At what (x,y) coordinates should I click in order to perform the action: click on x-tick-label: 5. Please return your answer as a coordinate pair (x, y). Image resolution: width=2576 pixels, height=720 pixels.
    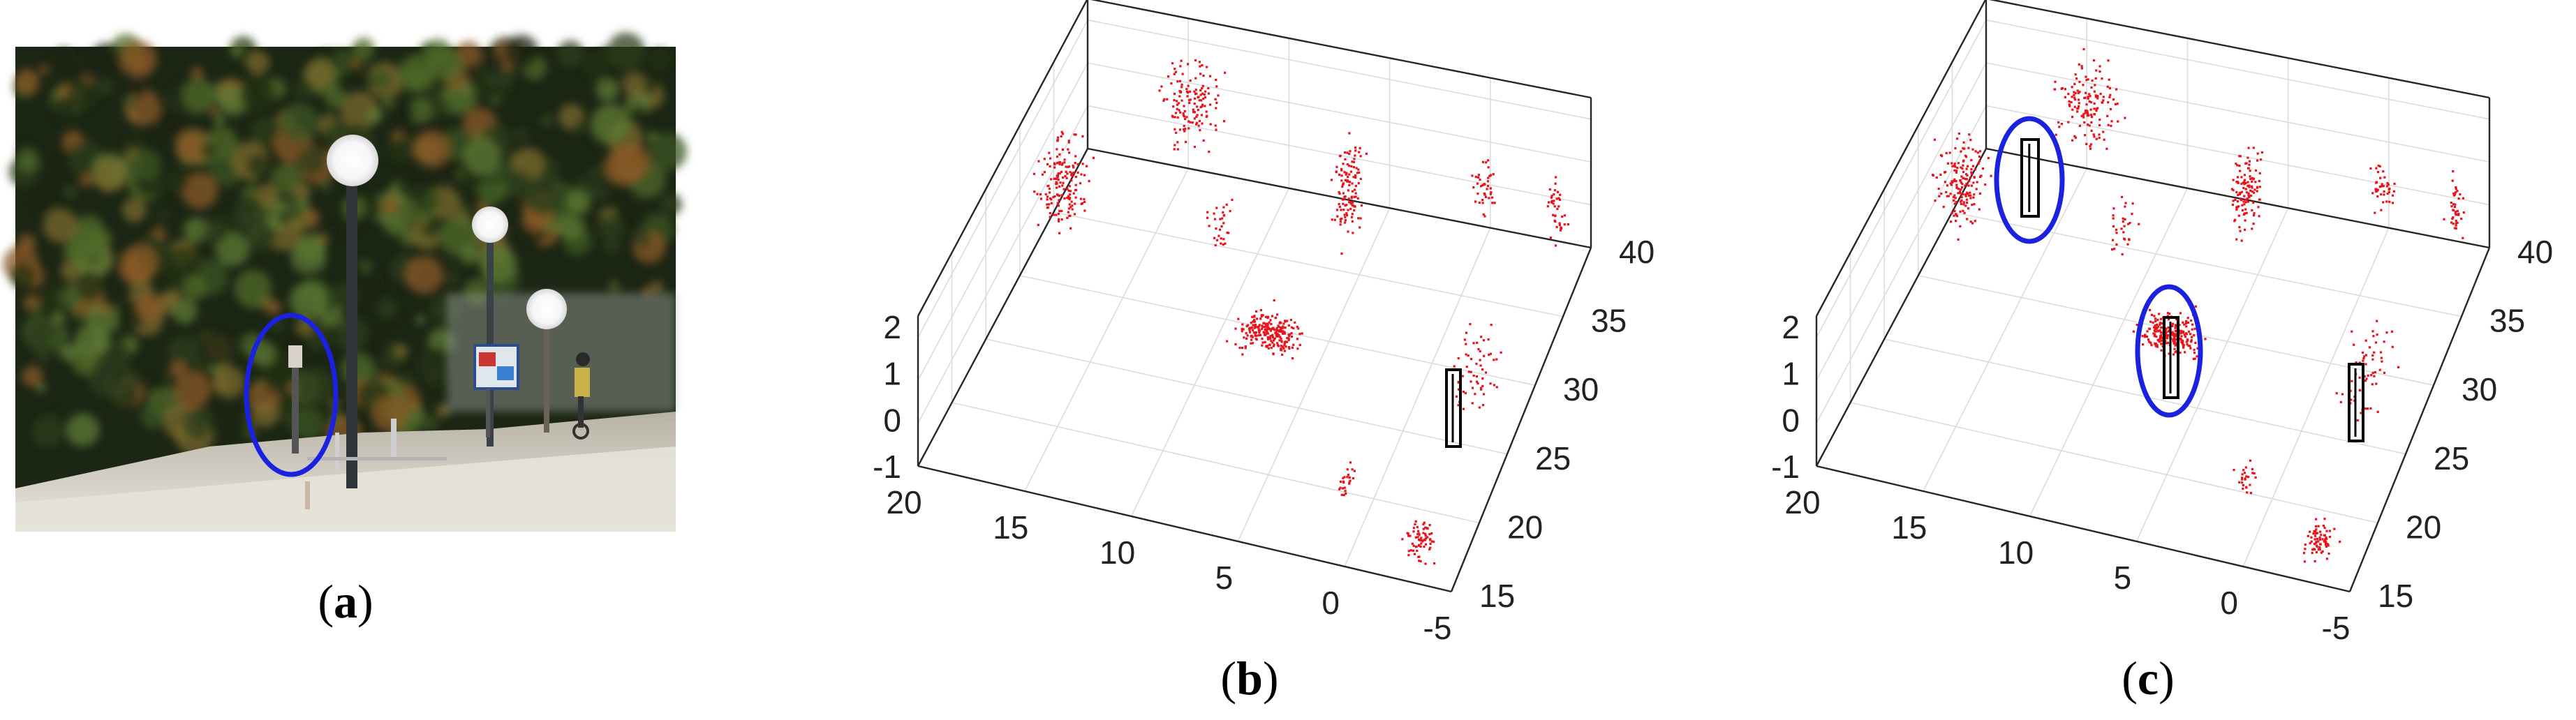
    Looking at the image, I should click on (1224, 578).